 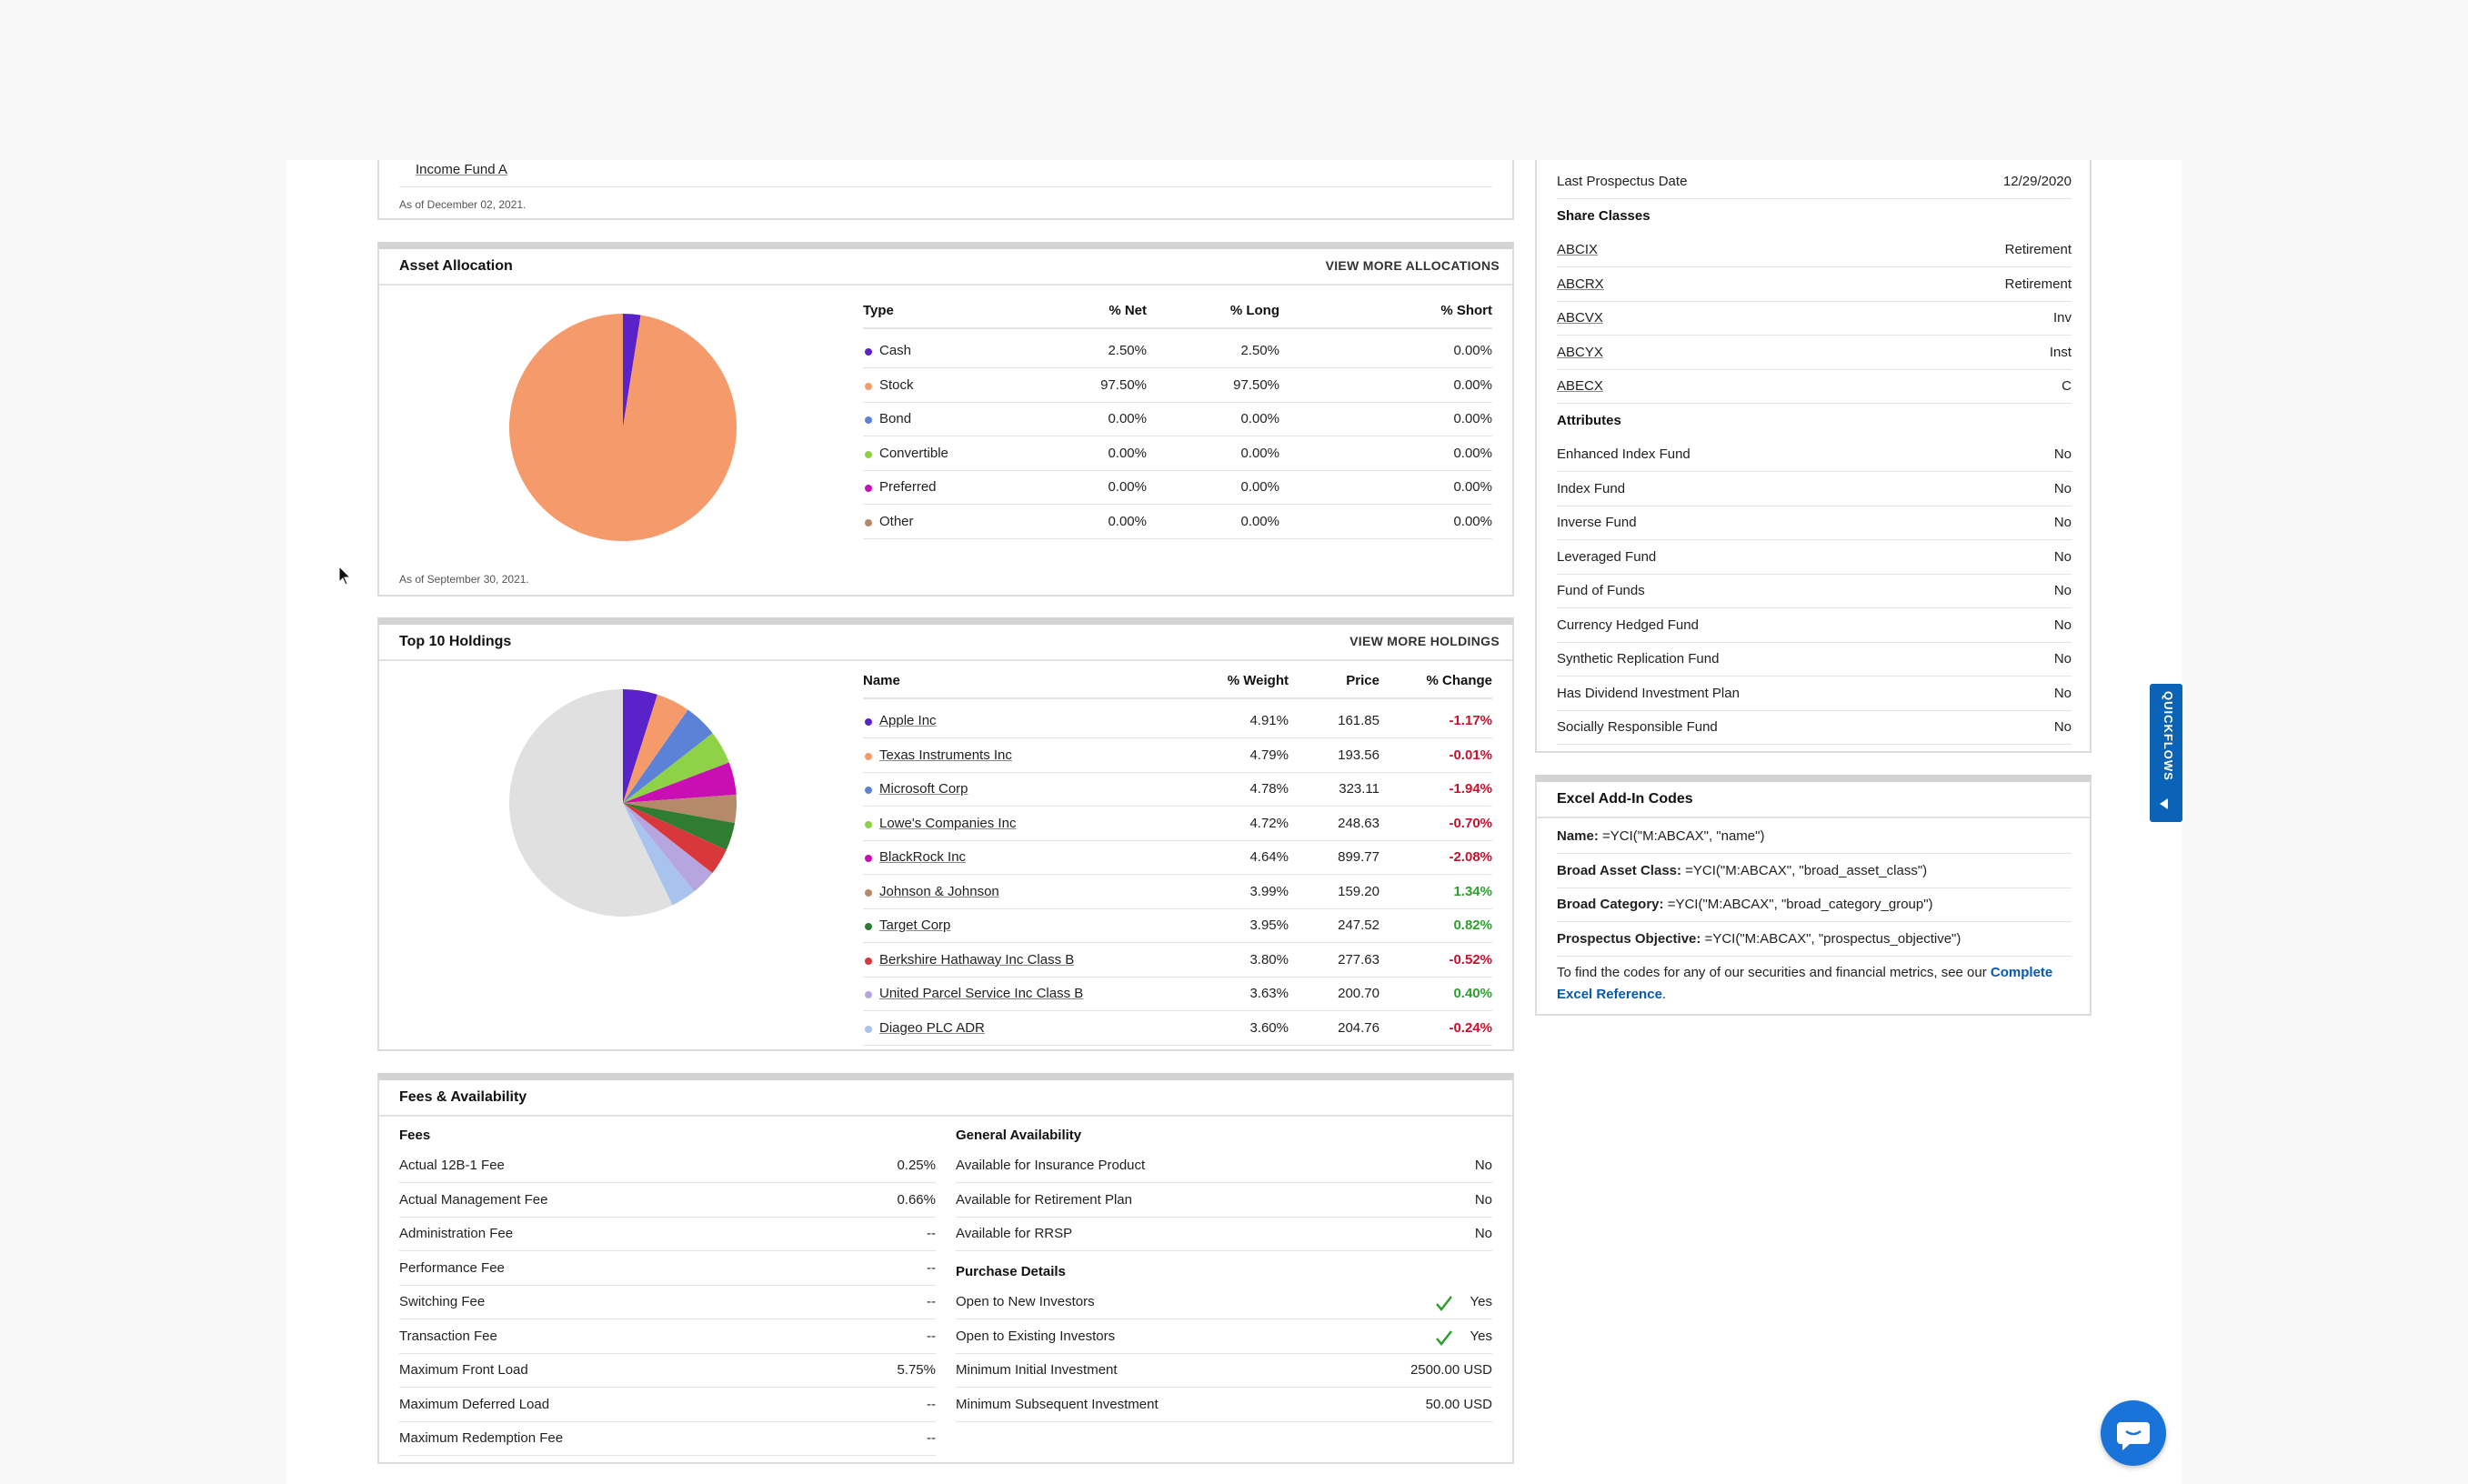 I want to click on attribute-row: Synthetic Replication Fund No, so click(x=1814, y=660).